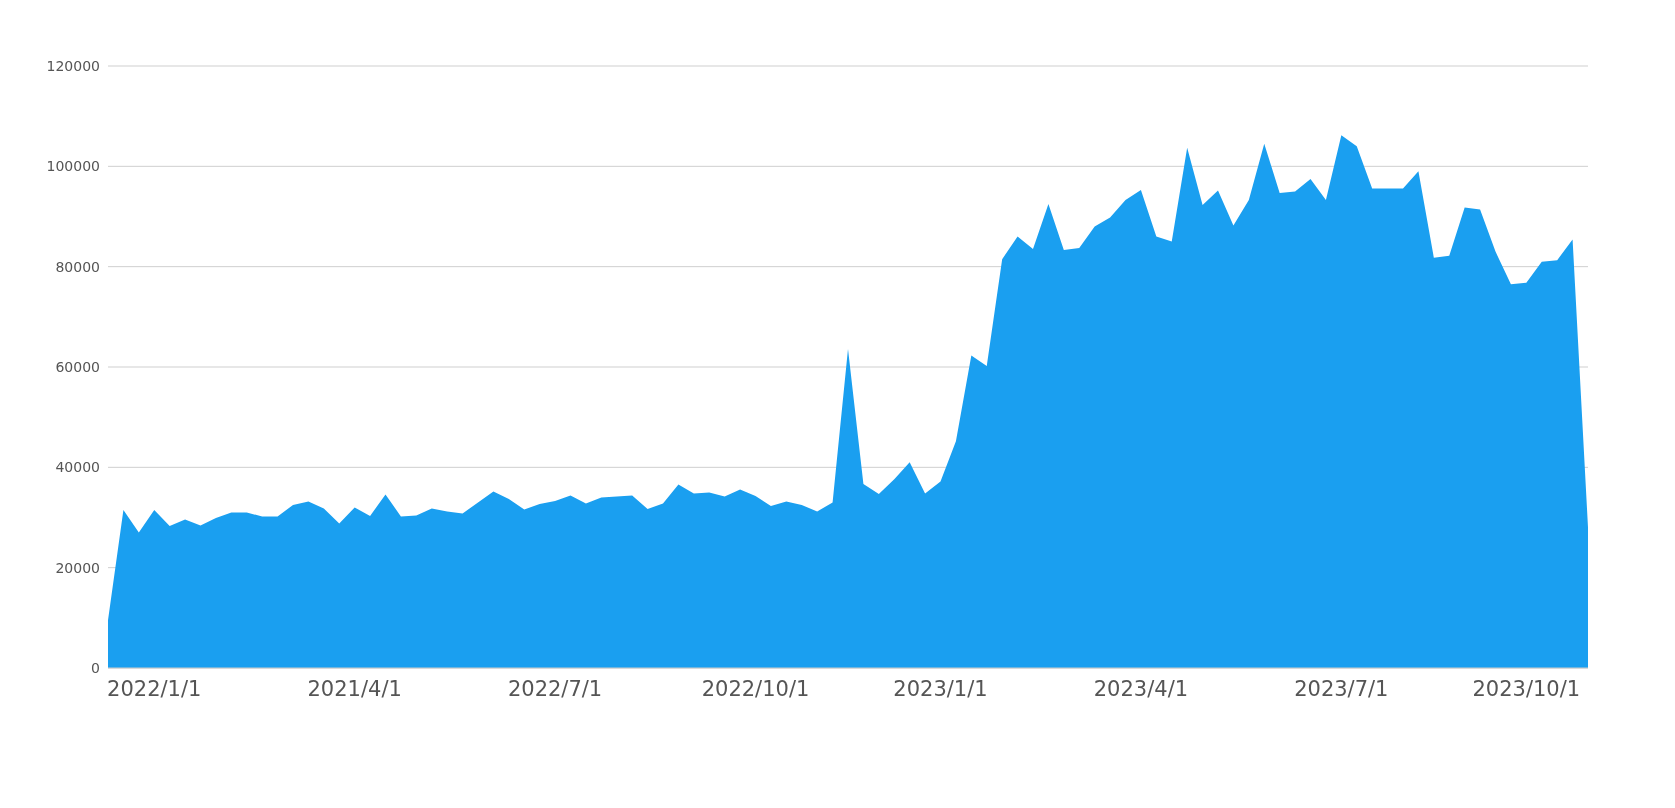 This screenshot has width=1675, height=808. Describe the element at coordinates (73, 166) in the screenshot. I see `y-tick-label: 100000` at that location.